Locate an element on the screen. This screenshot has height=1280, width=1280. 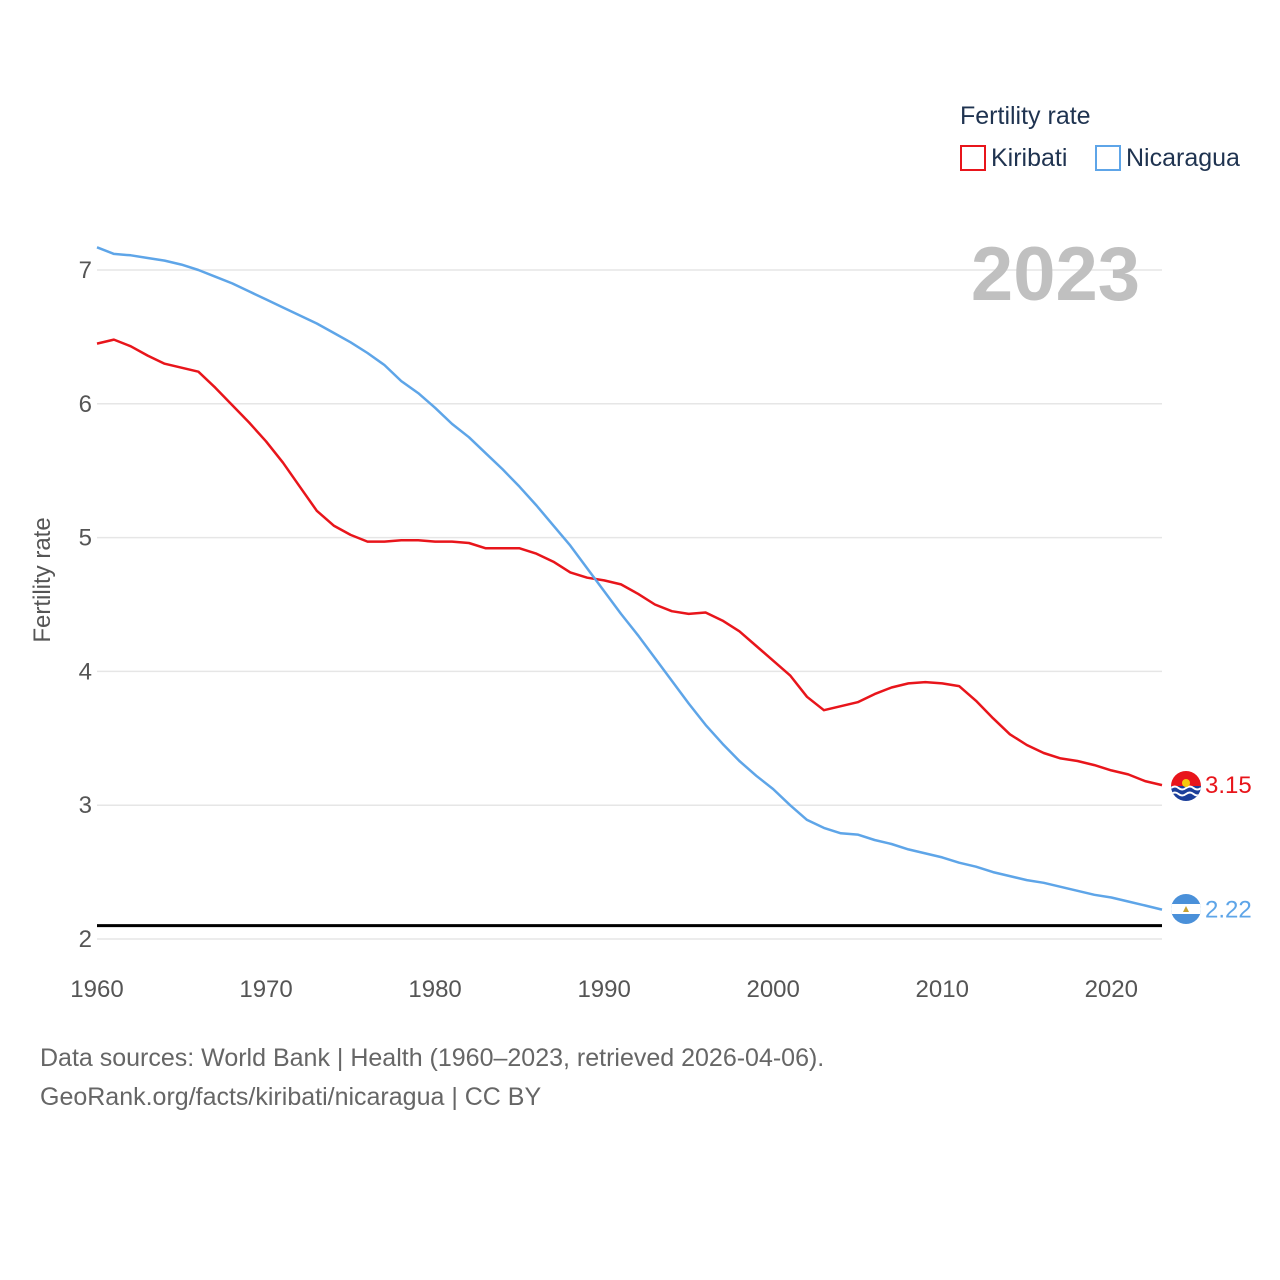
y-tick-label: 7 is located at coordinates (85, 270).